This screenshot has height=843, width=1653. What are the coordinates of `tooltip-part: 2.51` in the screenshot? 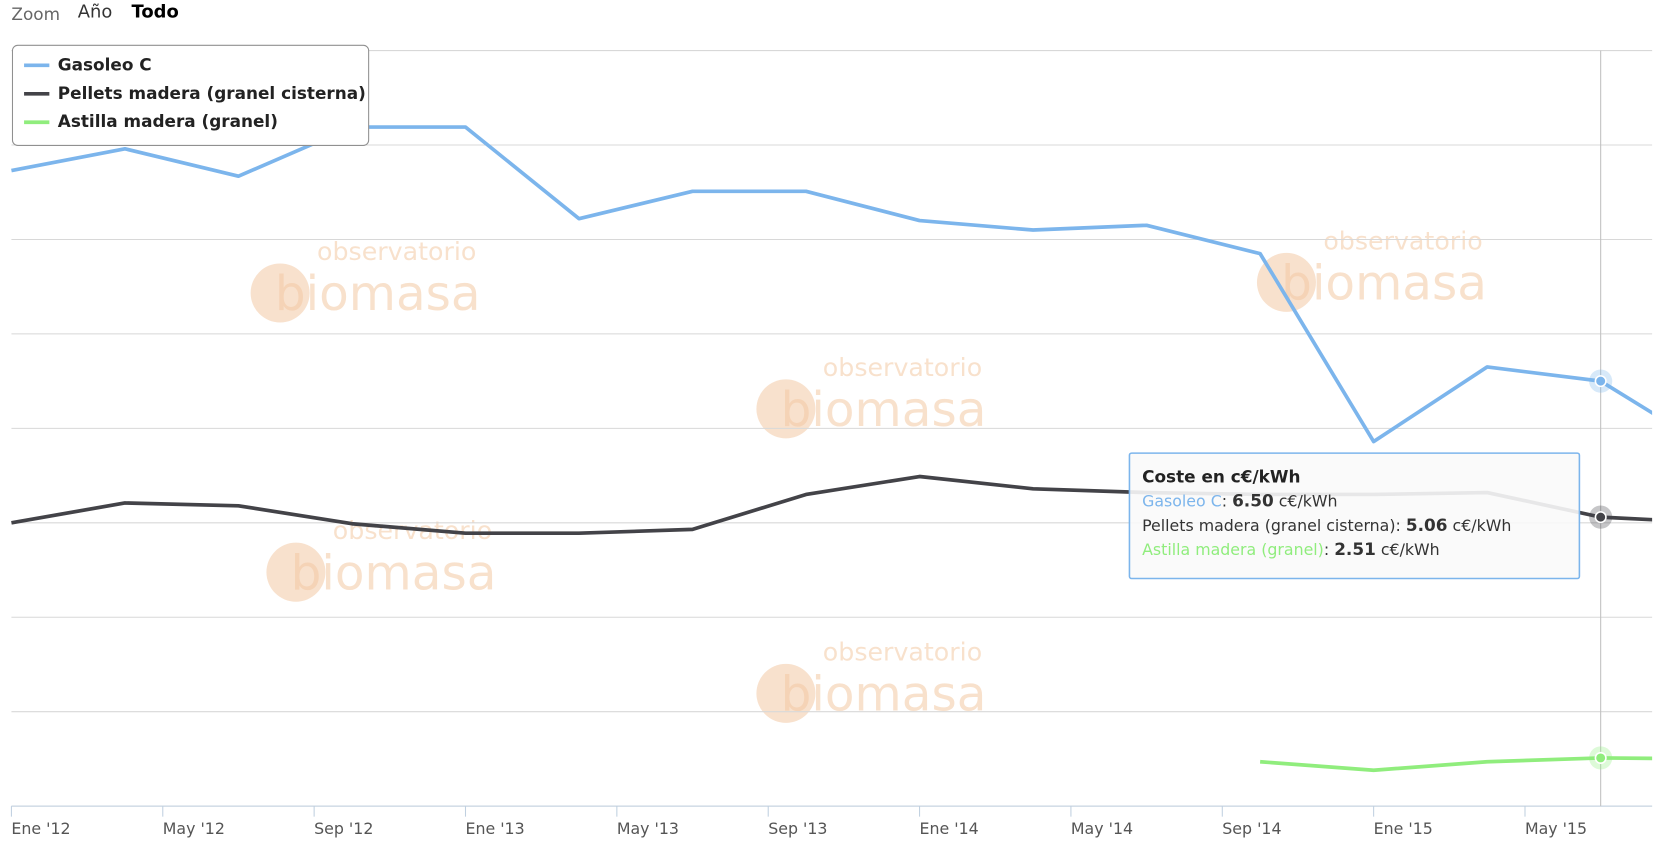 It's located at (1355, 549).